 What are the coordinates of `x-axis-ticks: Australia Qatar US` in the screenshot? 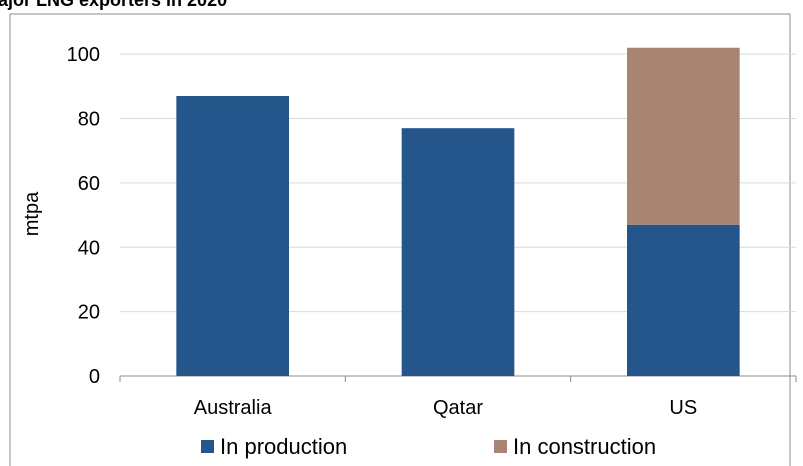 It's located at (458, 397).